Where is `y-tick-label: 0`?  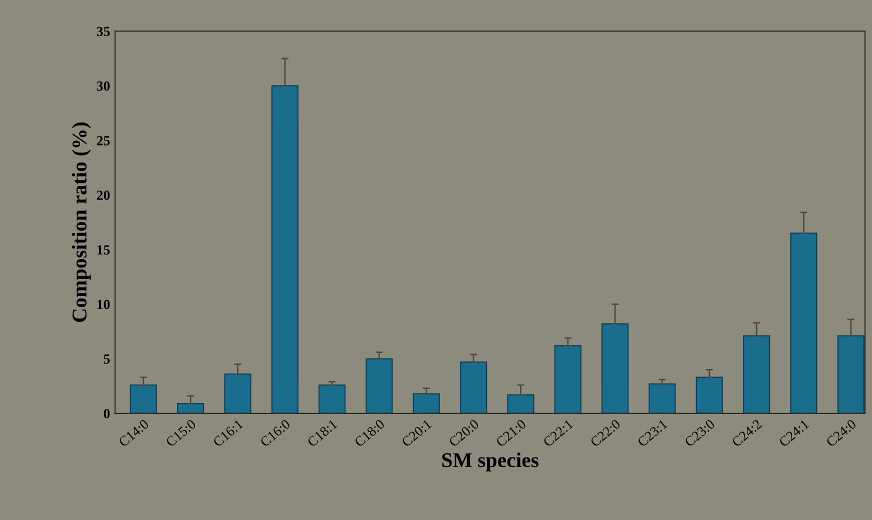 y-tick-label: 0 is located at coordinates (107, 413).